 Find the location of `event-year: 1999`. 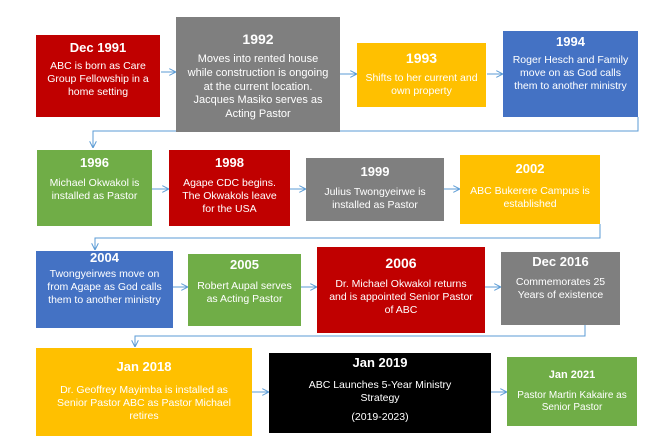

event-year: 1999 is located at coordinates (375, 171).